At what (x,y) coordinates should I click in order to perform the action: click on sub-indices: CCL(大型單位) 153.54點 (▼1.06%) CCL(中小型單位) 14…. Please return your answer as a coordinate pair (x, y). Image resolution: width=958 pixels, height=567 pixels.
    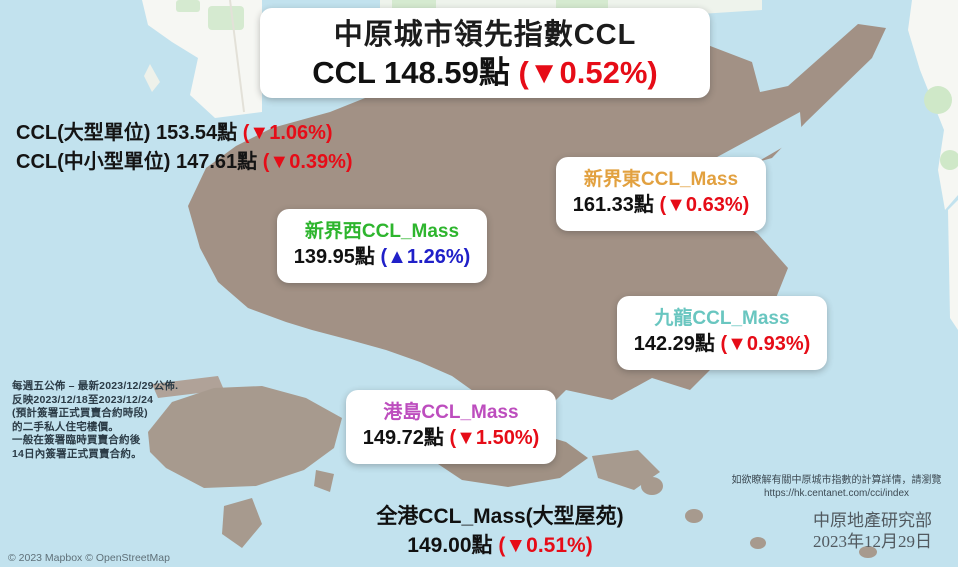
    Looking at the image, I should click on (184, 148).